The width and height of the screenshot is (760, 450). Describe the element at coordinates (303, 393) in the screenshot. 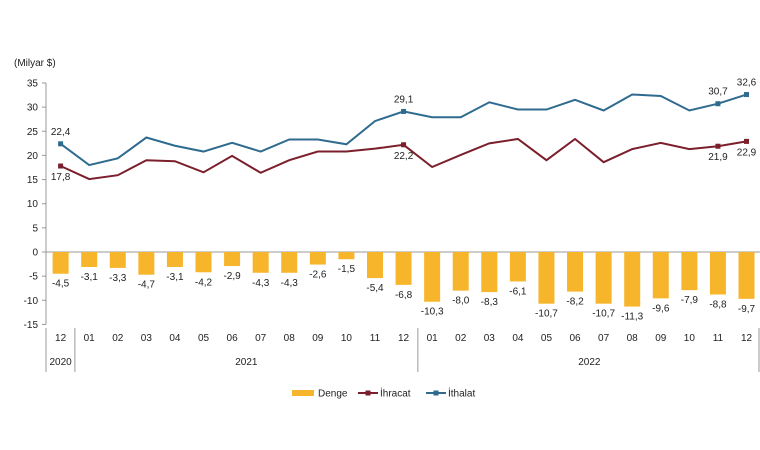

I see `legend-swatch-denge` at that location.